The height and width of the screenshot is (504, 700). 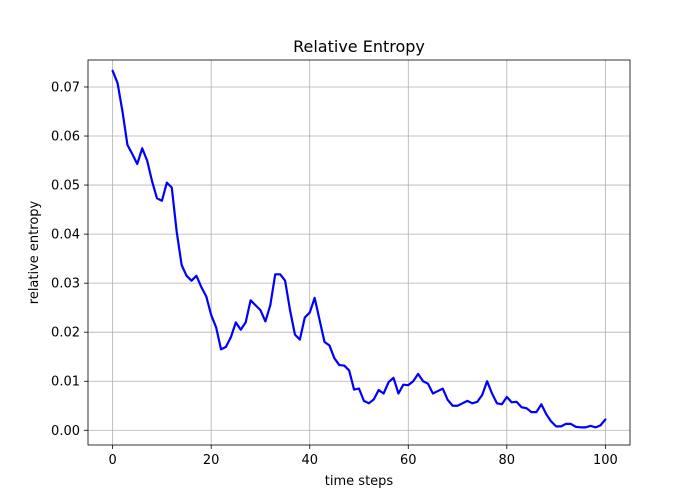 I want to click on y-tick-label: 0.03, so click(x=65, y=284).